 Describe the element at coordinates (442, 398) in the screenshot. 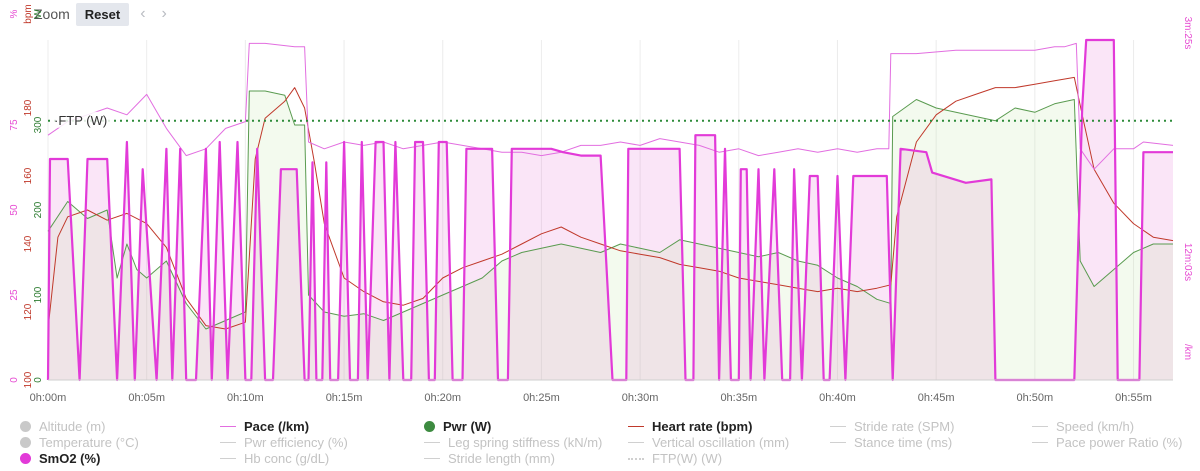

I see `x-tick-label: 0h:20m` at that location.